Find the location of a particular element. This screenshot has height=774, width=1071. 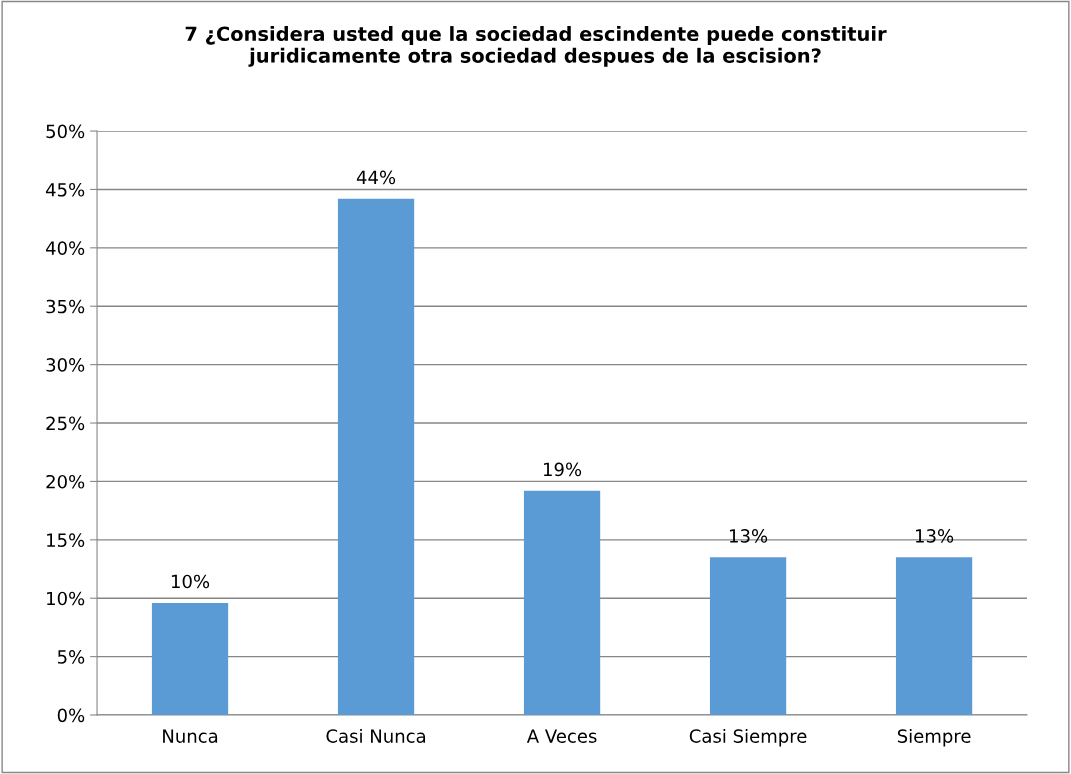

x-tick-label: Casi Nunca is located at coordinates (376, 735).